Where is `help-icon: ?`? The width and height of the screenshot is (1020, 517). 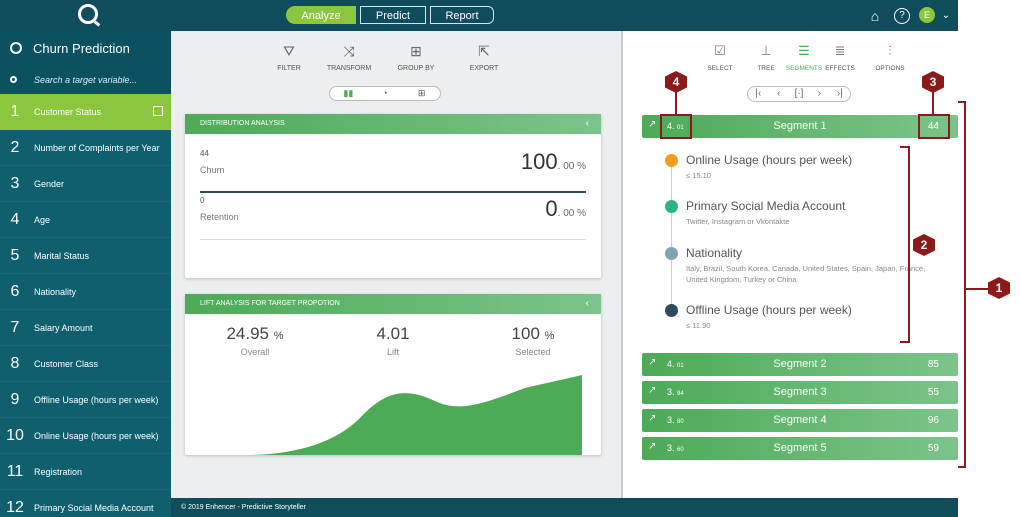 help-icon: ? is located at coordinates (902, 16).